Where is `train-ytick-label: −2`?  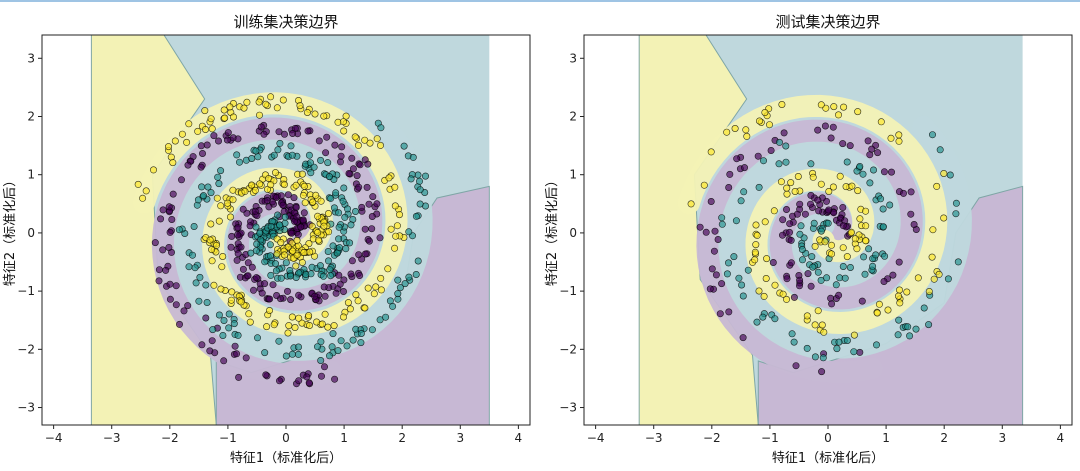 train-ytick-label: −2 is located at coordinates (26, 349).